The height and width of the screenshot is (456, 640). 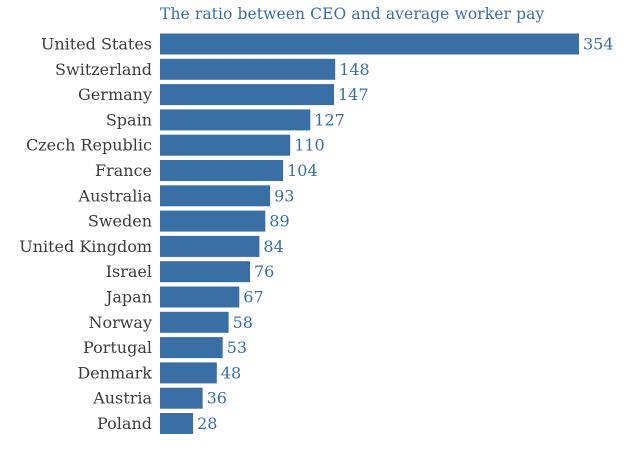 I want to click on value-label: 354, so click(x=598, y=44).